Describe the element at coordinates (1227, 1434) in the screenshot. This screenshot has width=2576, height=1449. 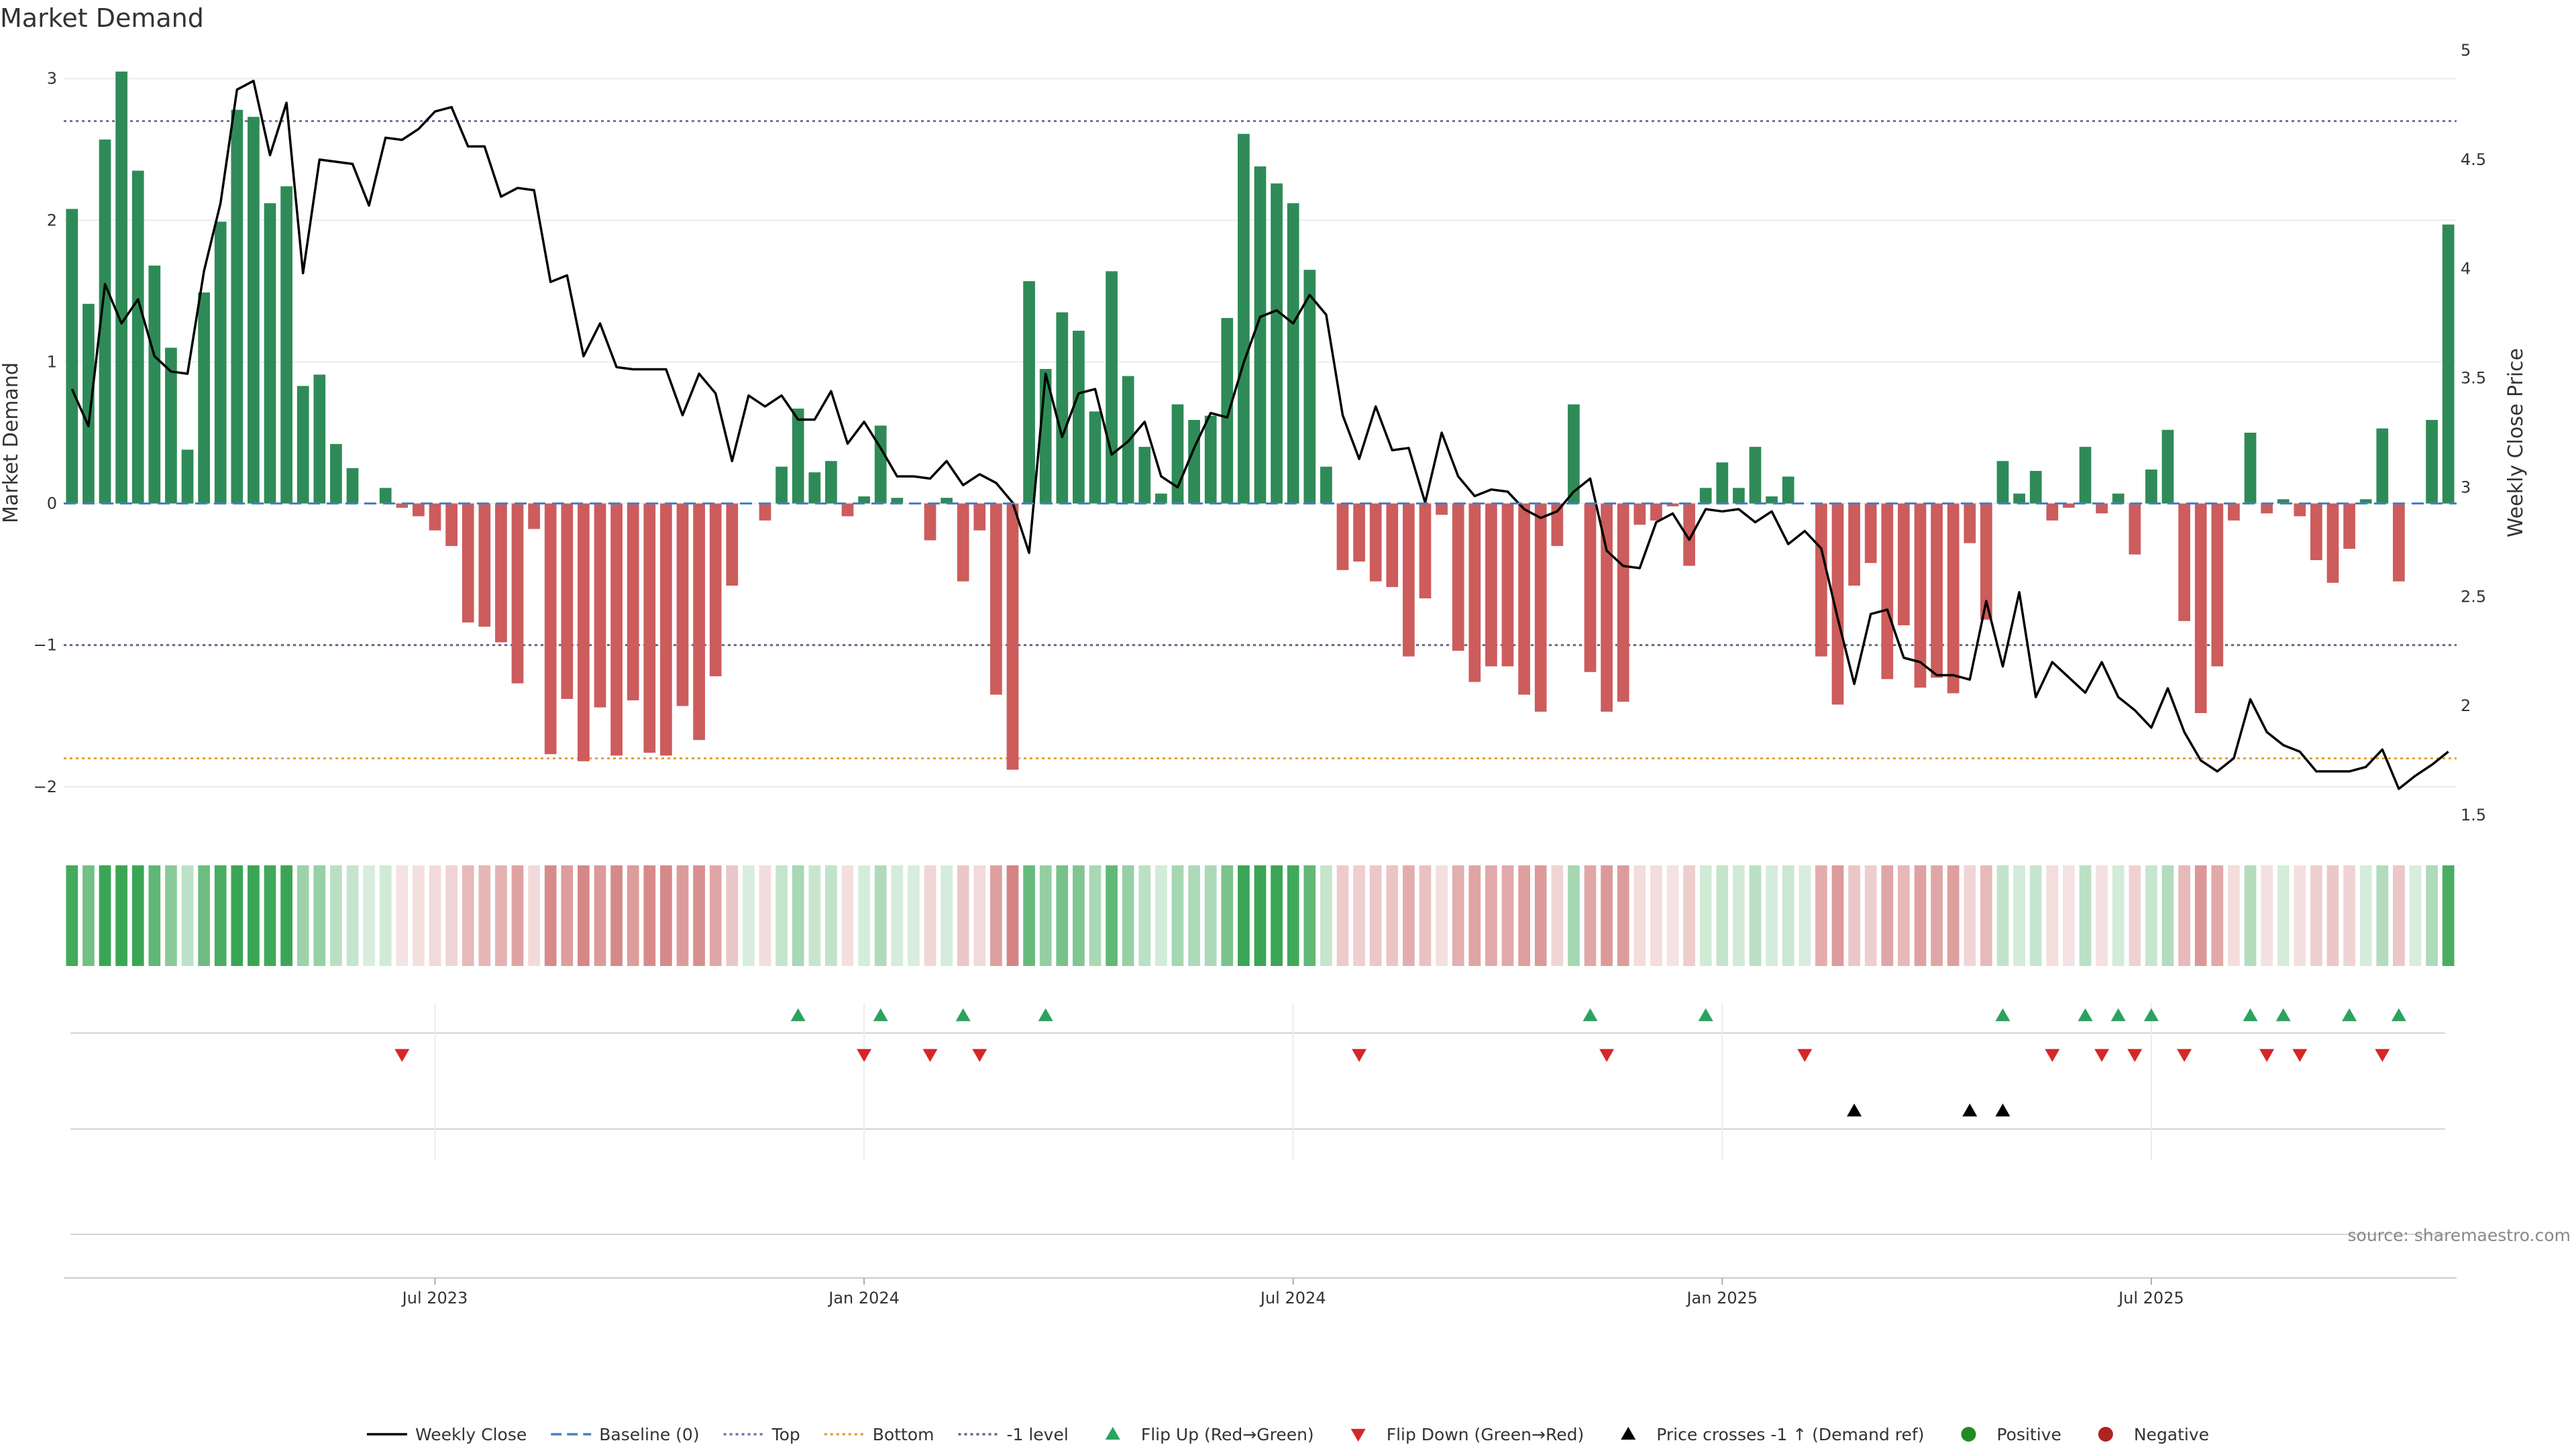
I see `legend-label: Flip Up (Red→Green)` at that location.